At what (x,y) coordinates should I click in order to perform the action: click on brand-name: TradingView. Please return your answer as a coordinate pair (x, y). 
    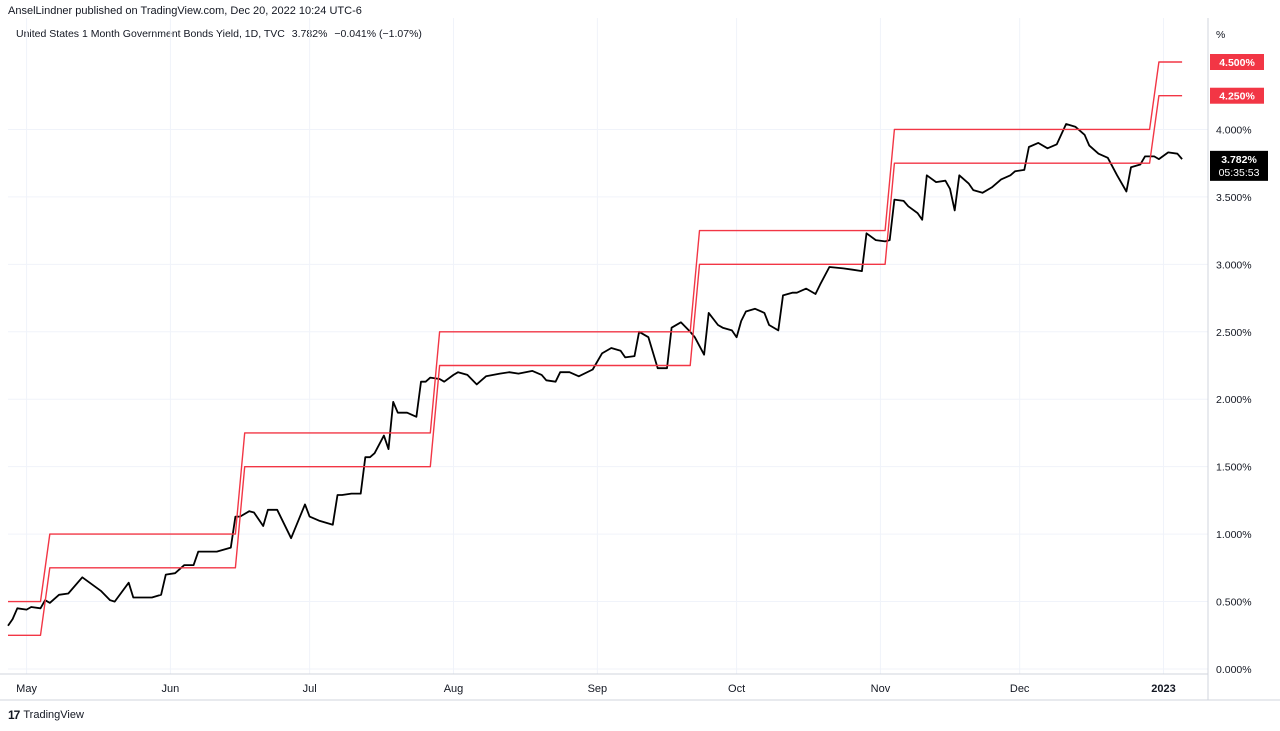
    Looking at the image, I should click on (53, 715).